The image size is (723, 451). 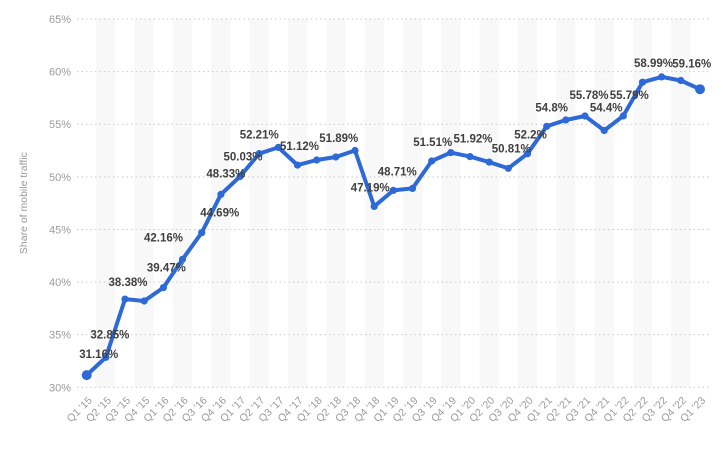 I want to click on data-point-label: 58.99%, so click(x=653, y=64).